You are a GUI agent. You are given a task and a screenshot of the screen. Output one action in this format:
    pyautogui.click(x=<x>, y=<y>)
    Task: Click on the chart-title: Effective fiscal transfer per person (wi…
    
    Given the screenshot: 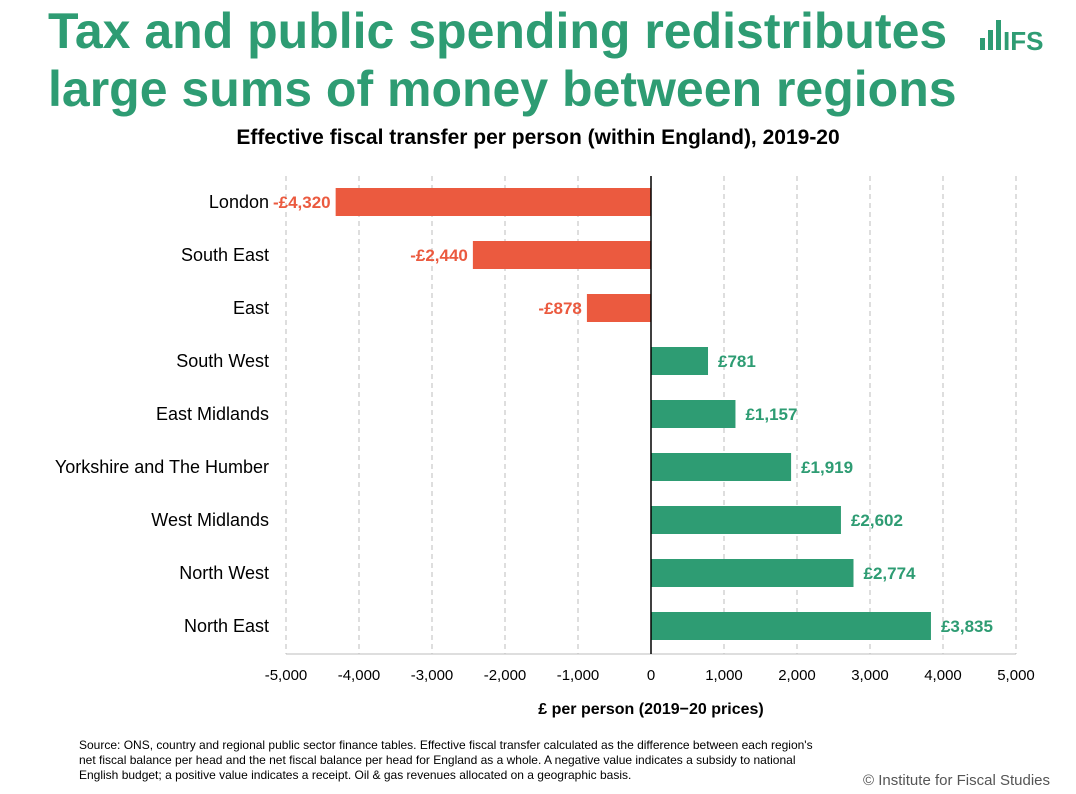 What is the action you would take?
    pyautogui.click(x=538, y=137)
    